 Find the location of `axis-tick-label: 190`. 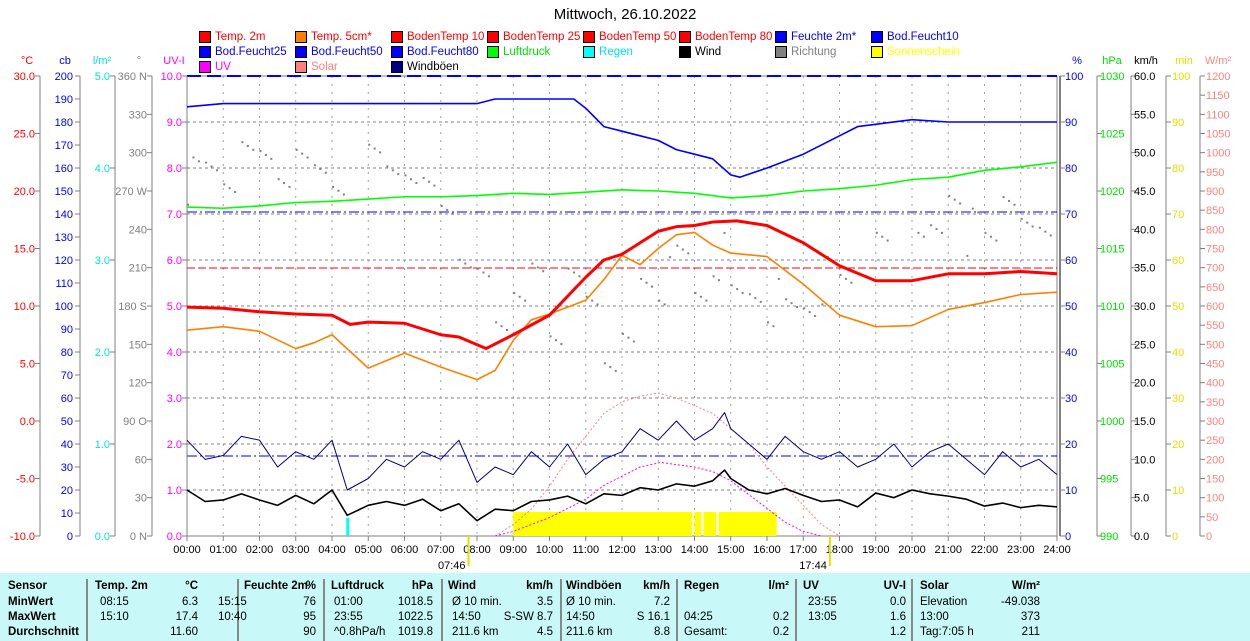

axis-tick-label: 190 is located at coordinates (64, 100).